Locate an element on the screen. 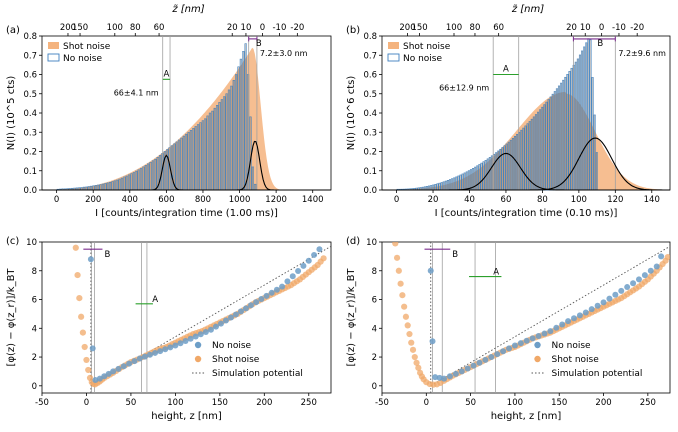  x-tick-label: 1400 is located at coordinates (313, 200).